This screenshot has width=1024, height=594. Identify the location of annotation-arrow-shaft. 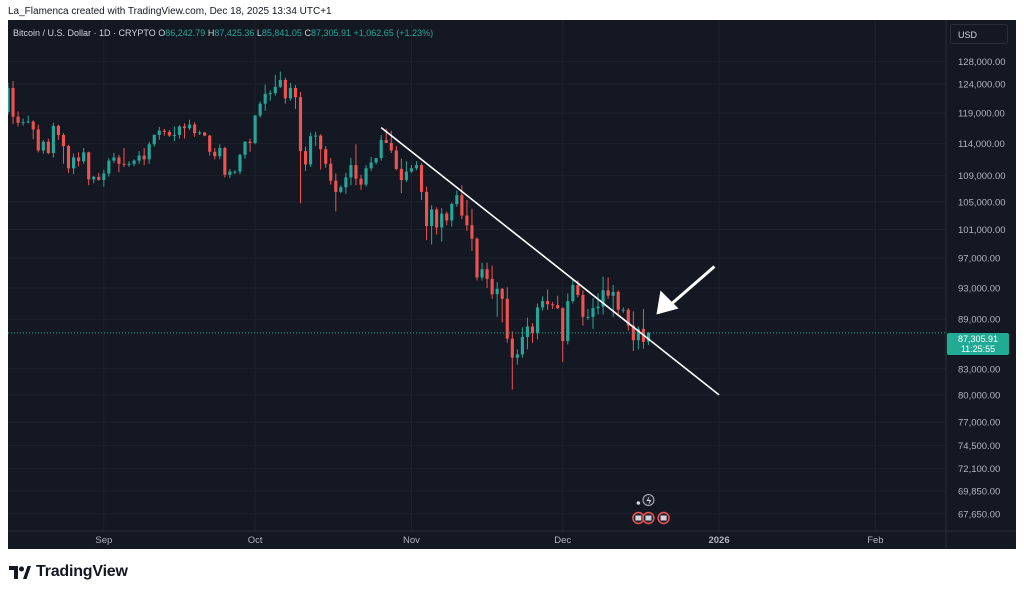
(691, 286).